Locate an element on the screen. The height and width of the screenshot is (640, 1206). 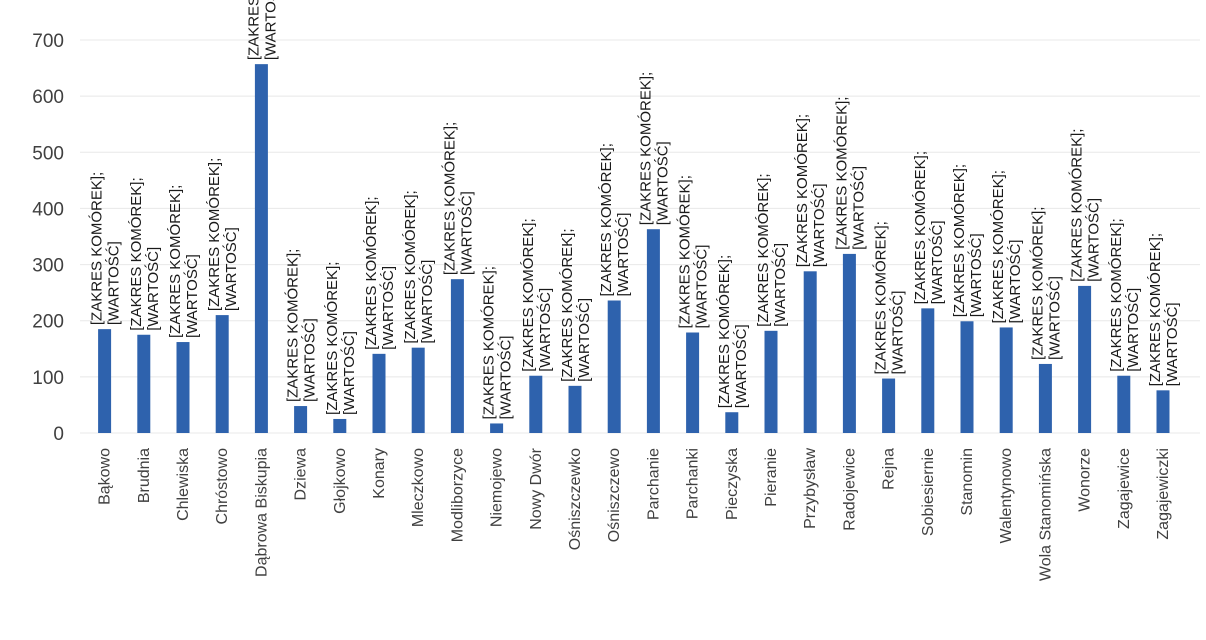
category-label: Dąbrowa Biskupia is located at coordinates (261, 512).